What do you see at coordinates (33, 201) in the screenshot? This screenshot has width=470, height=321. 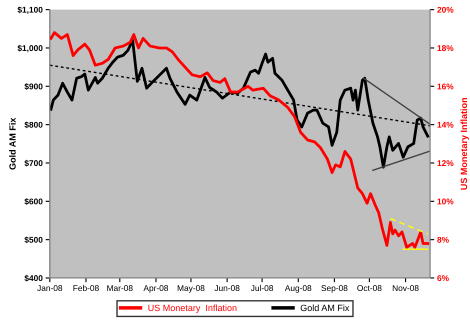 I see `y-tick-label: $600` at bounding box center [33, 201].